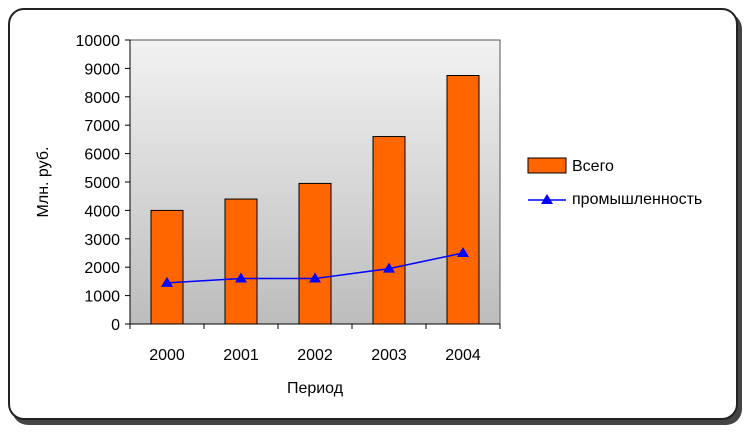 The image size is (752, 434). I want to click on x-tick-label: 2000, so click(167, 355).